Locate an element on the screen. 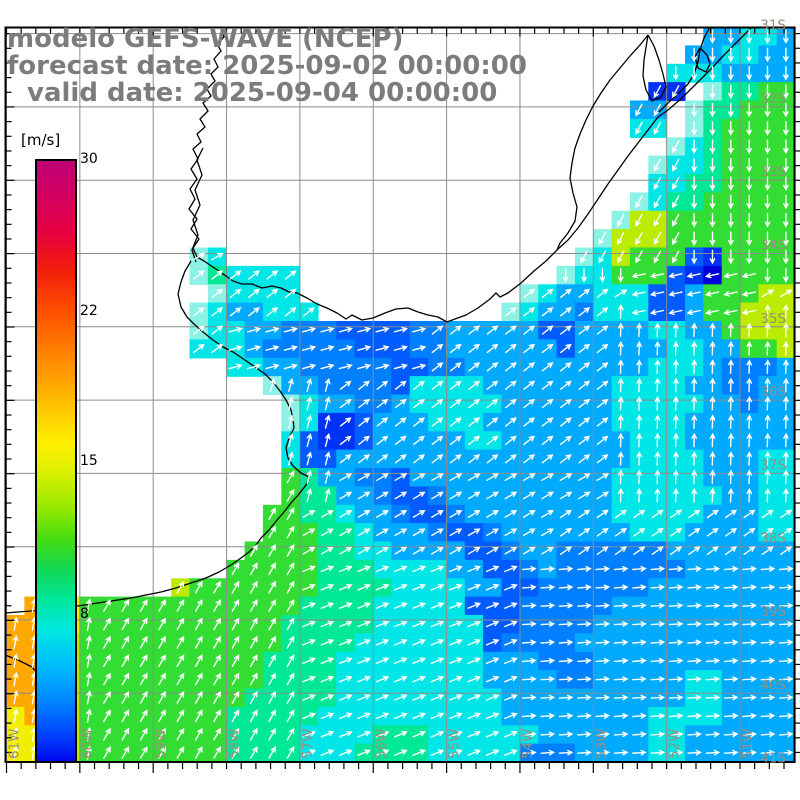  colorbar-tick-30: 30 is located at coordinates (89, 159).